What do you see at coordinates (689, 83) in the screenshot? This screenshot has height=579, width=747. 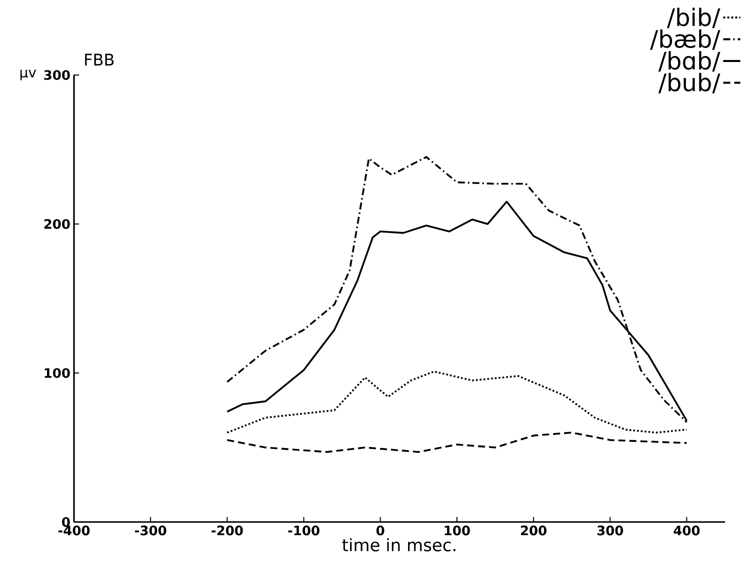 I see `legend-label: /bub/` at bounding box center [689, 83].